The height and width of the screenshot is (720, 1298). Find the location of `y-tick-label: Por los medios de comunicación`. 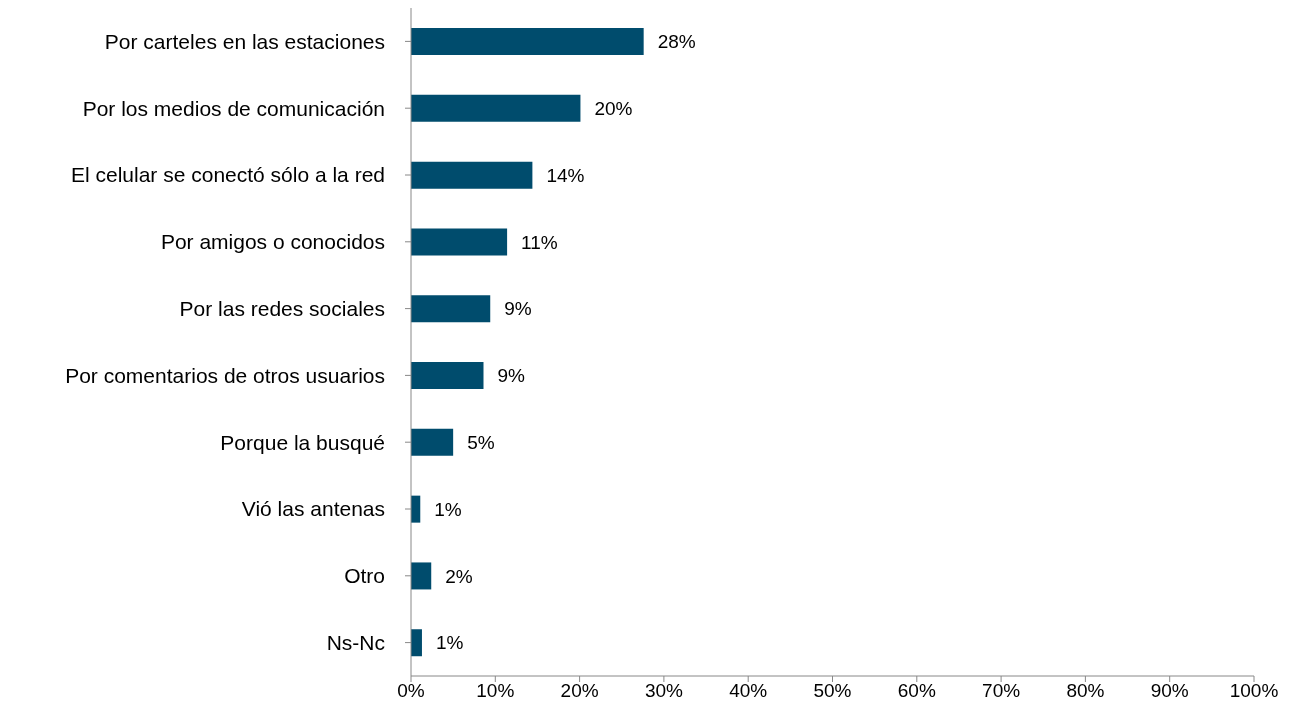

y-tick-label: Por los medios de comunicación is located at coordinates (233, 108).